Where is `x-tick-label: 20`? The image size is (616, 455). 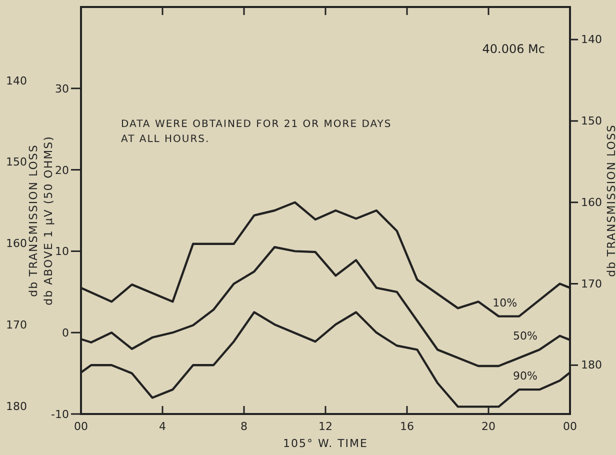
x-tick-label: 20 is located at coordinates (489, 426).